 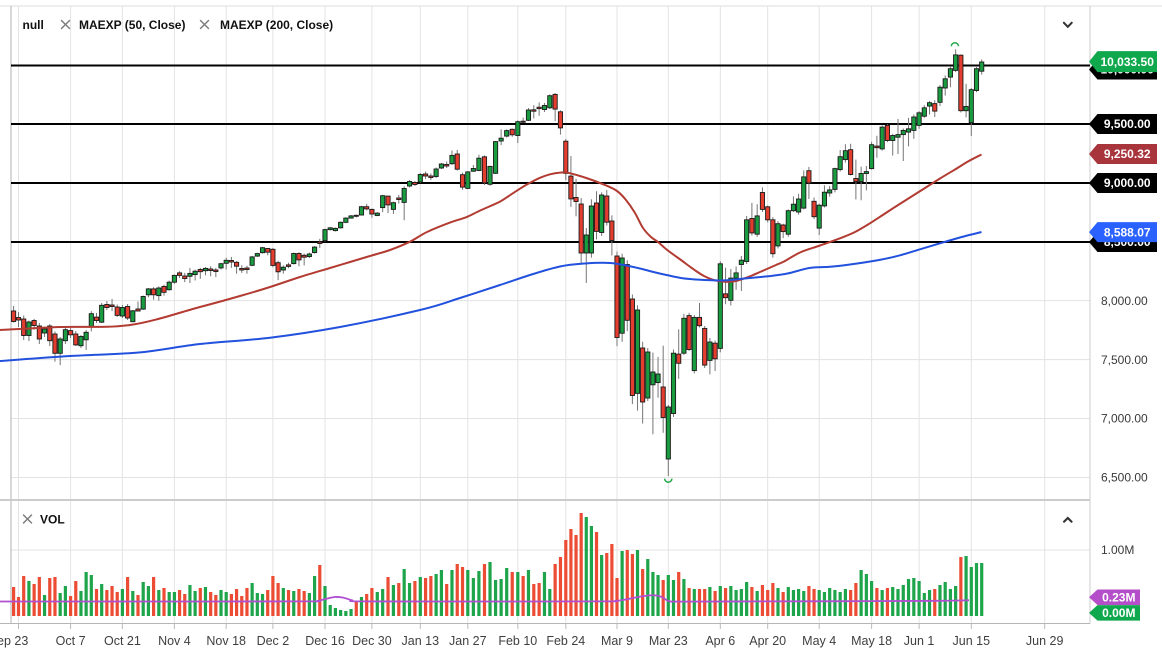 I want to click on svg-text: Mar 9, so click(x=617, y=641).